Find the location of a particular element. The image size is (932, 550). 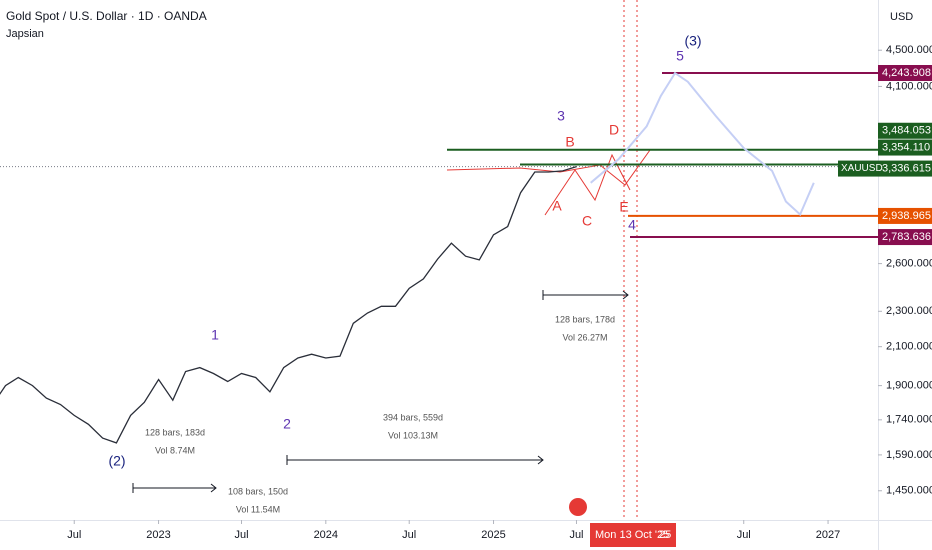

level-label: 2,783.636 is located at coordinates (906, 237).